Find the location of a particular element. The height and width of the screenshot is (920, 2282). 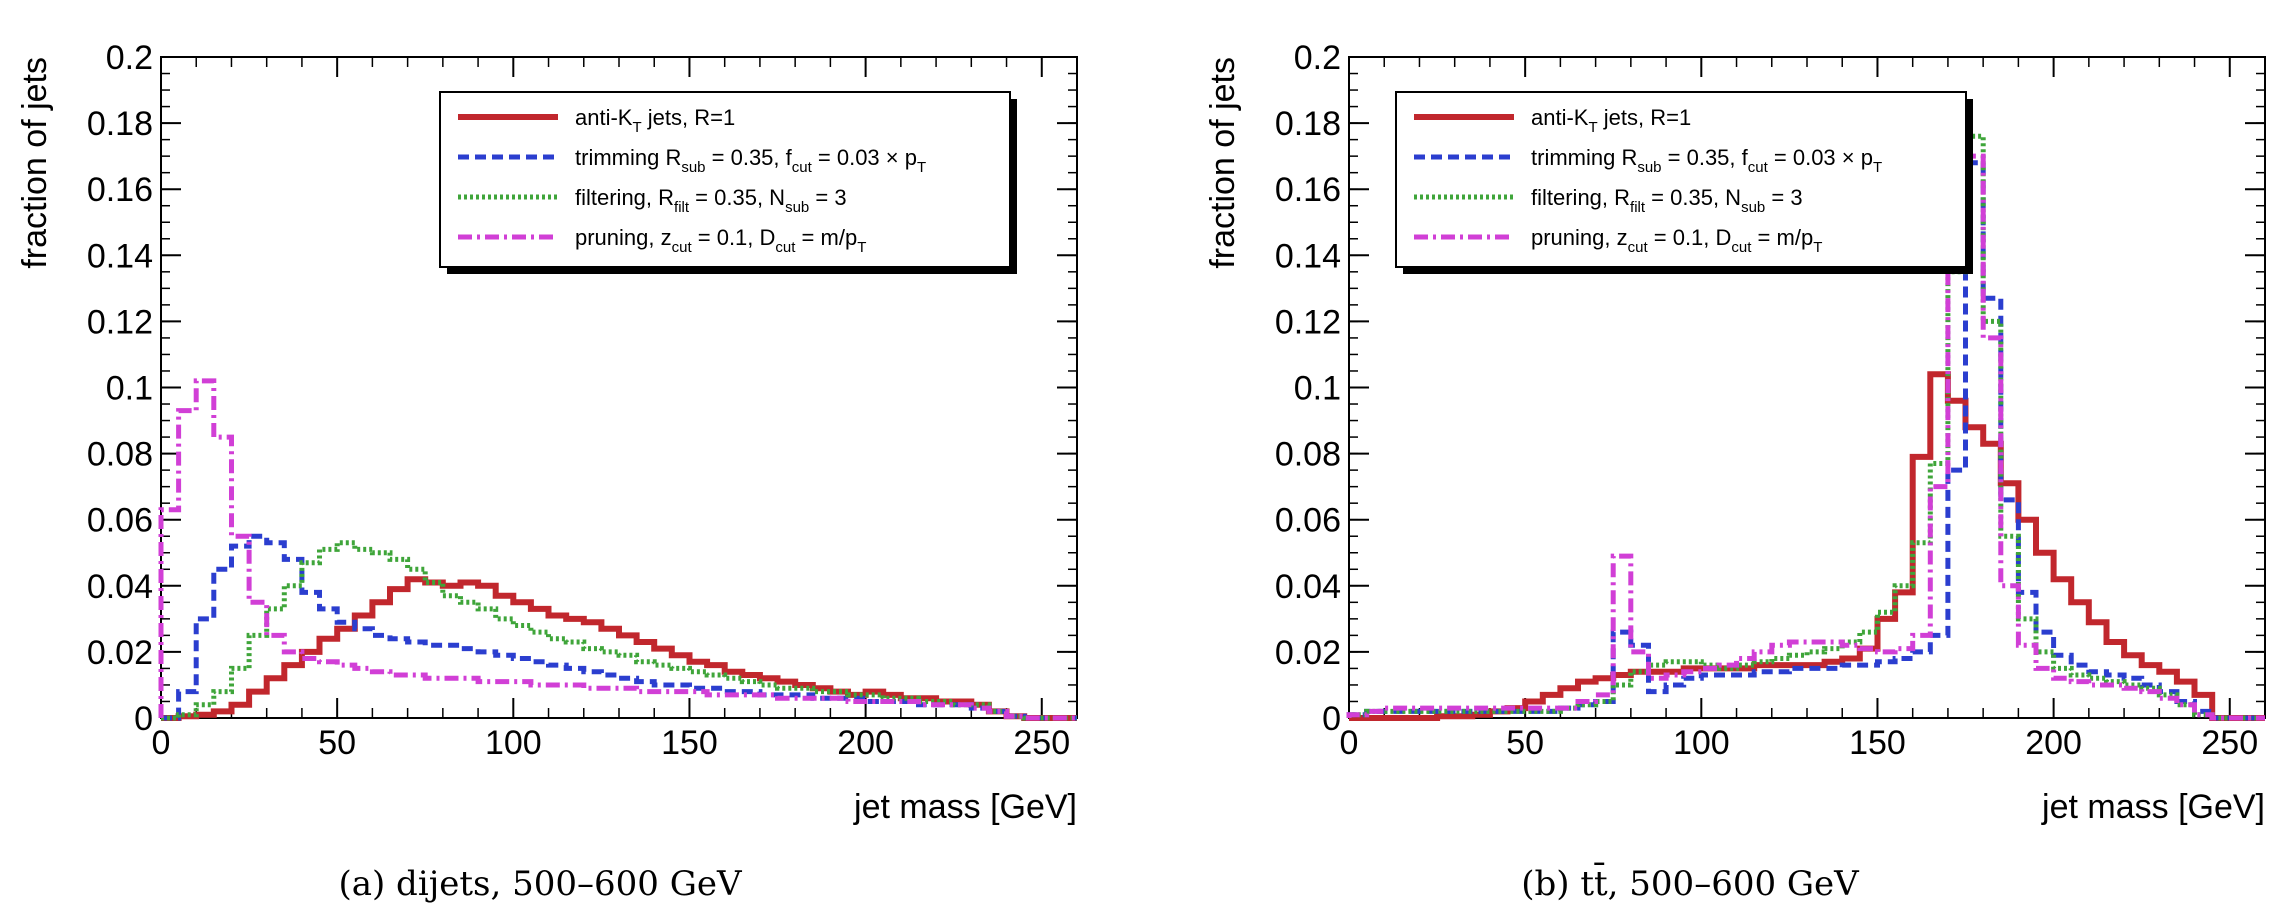

series-trimming-histogram is located at coordinates (619, 627).